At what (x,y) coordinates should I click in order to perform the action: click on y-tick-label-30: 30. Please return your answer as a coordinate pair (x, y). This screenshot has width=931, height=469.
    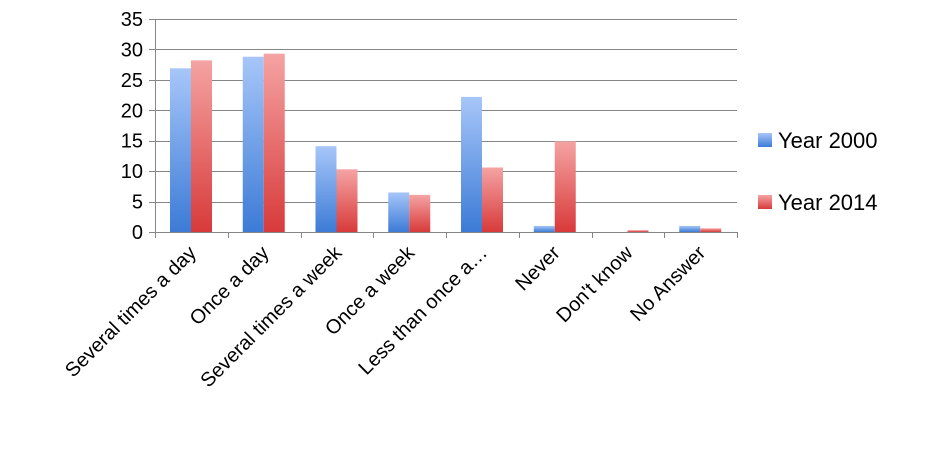
    Looking at the image, I should click on (132, 50).